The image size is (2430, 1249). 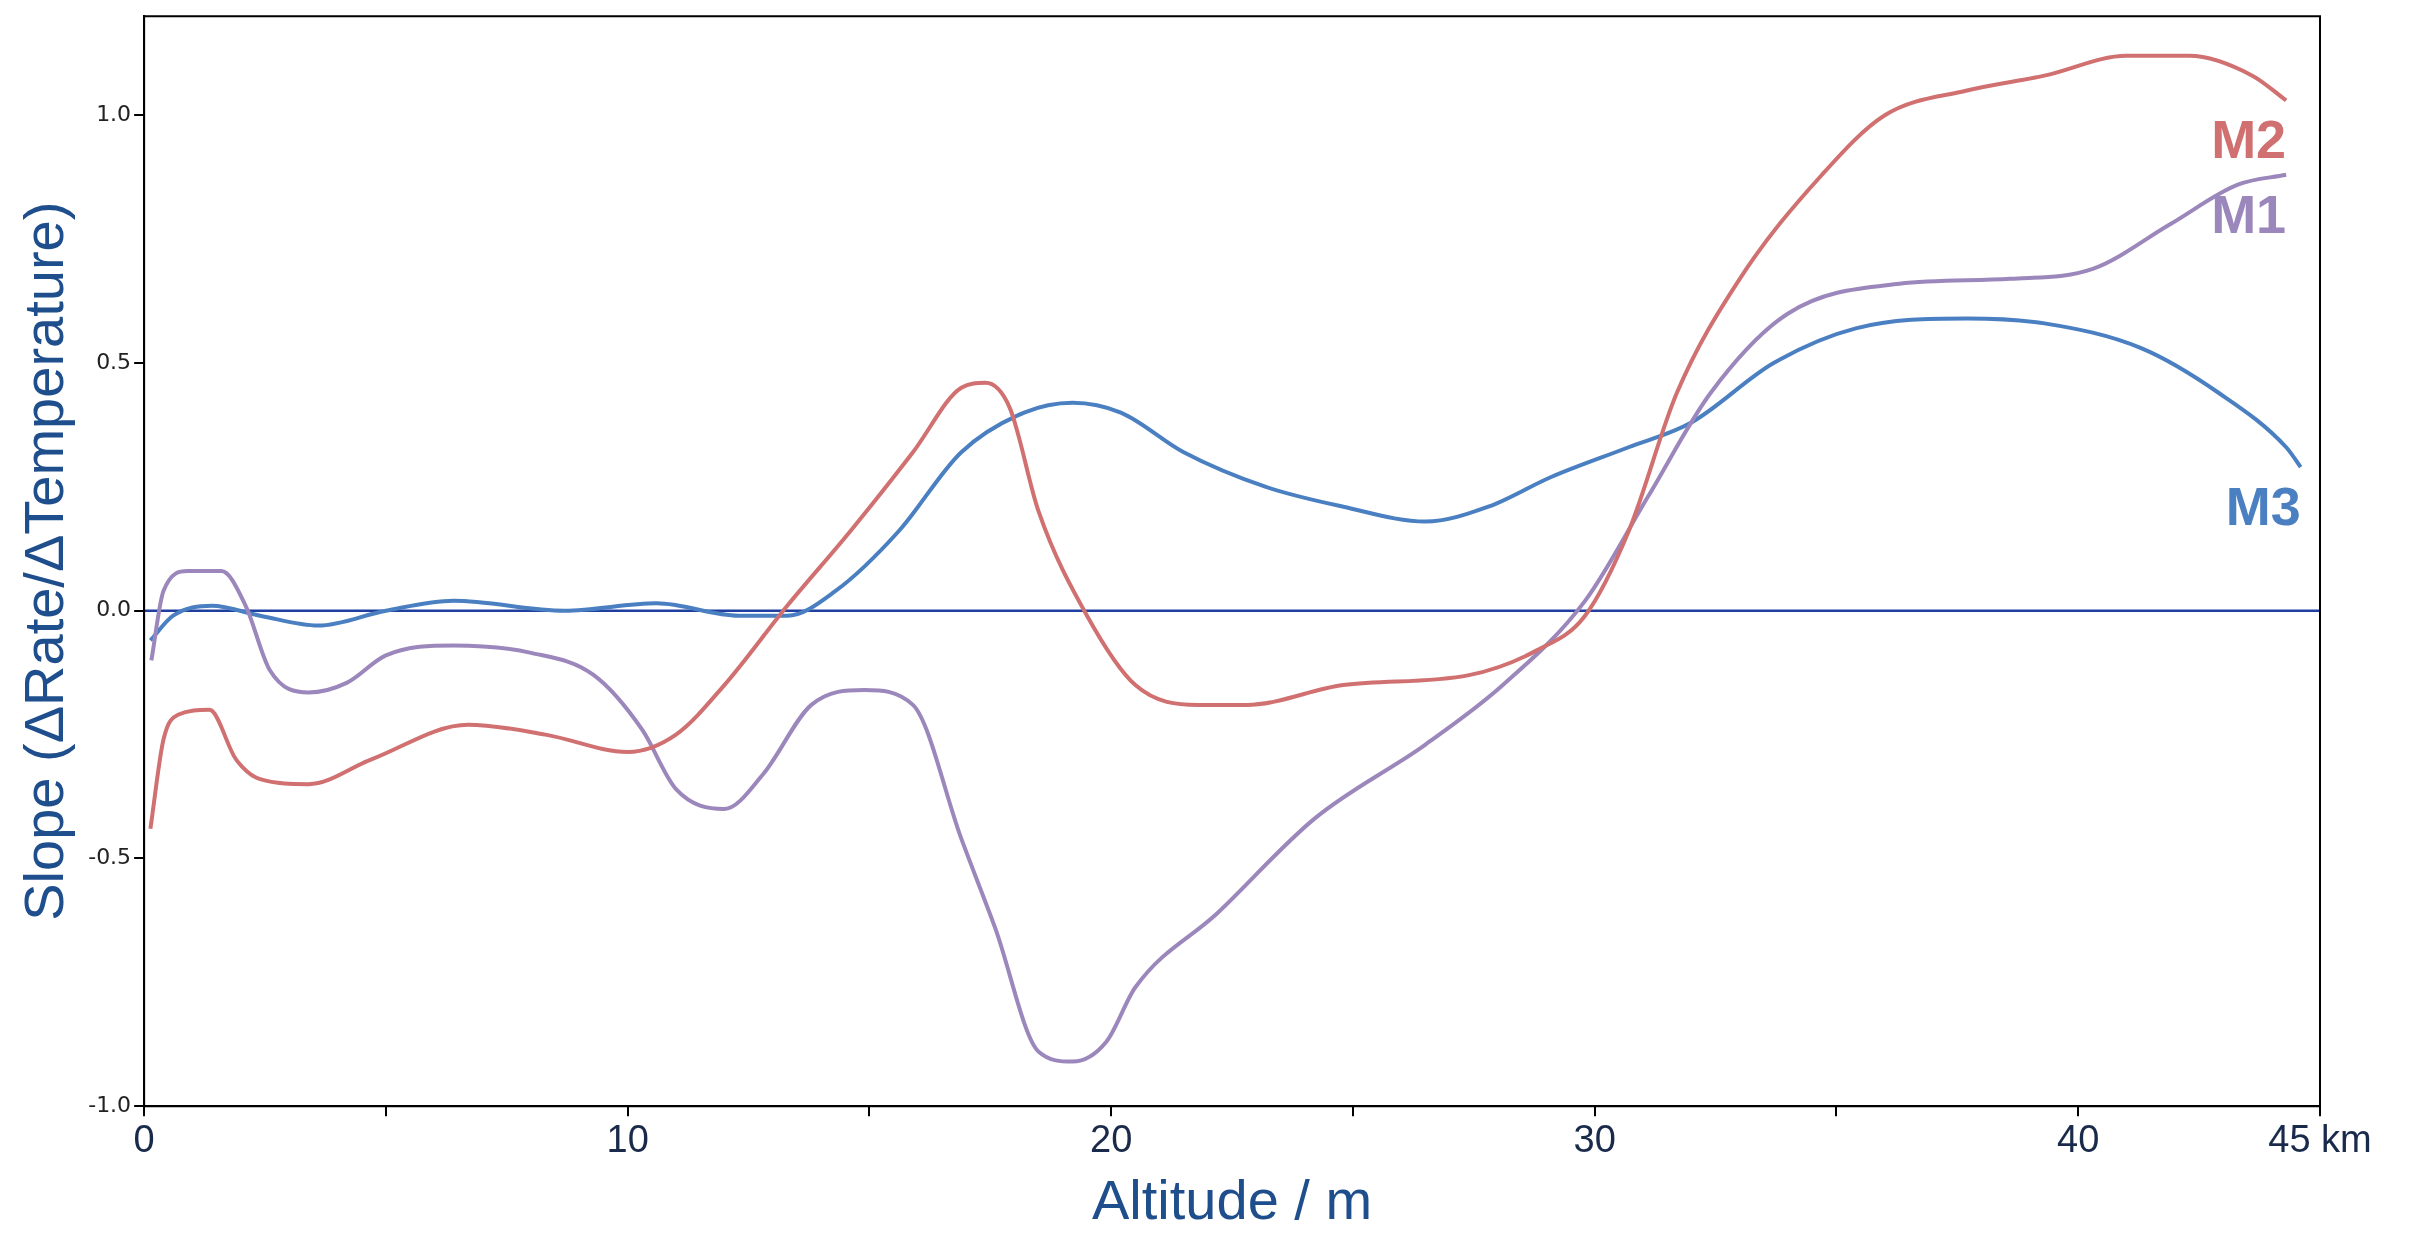 What do you see at coordinates (2249, 213) in the screenshot?
I see `series-label: M1` at bounding box center [2249, 213].